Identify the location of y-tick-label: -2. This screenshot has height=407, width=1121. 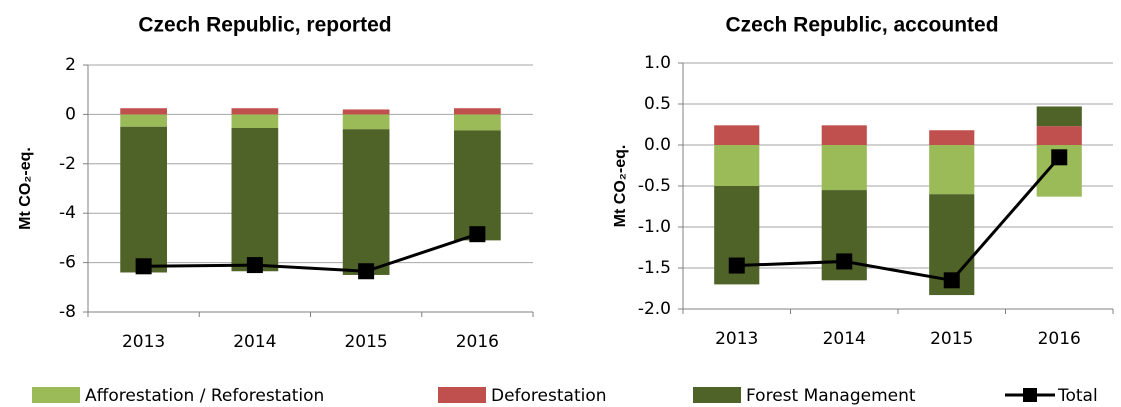
(67, 164).